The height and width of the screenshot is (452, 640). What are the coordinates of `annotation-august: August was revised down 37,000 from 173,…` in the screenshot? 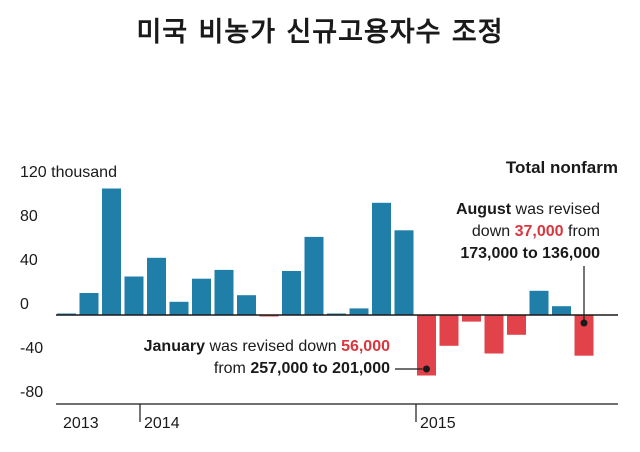 It's located at (527, 231).